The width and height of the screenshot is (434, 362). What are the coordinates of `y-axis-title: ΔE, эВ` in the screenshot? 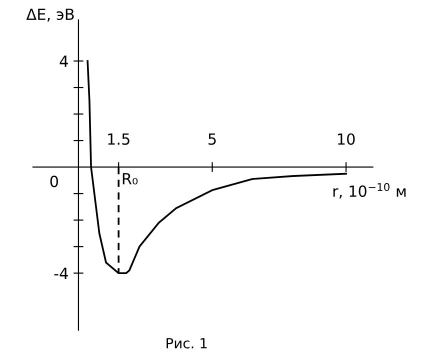 It's located at (50, 15).